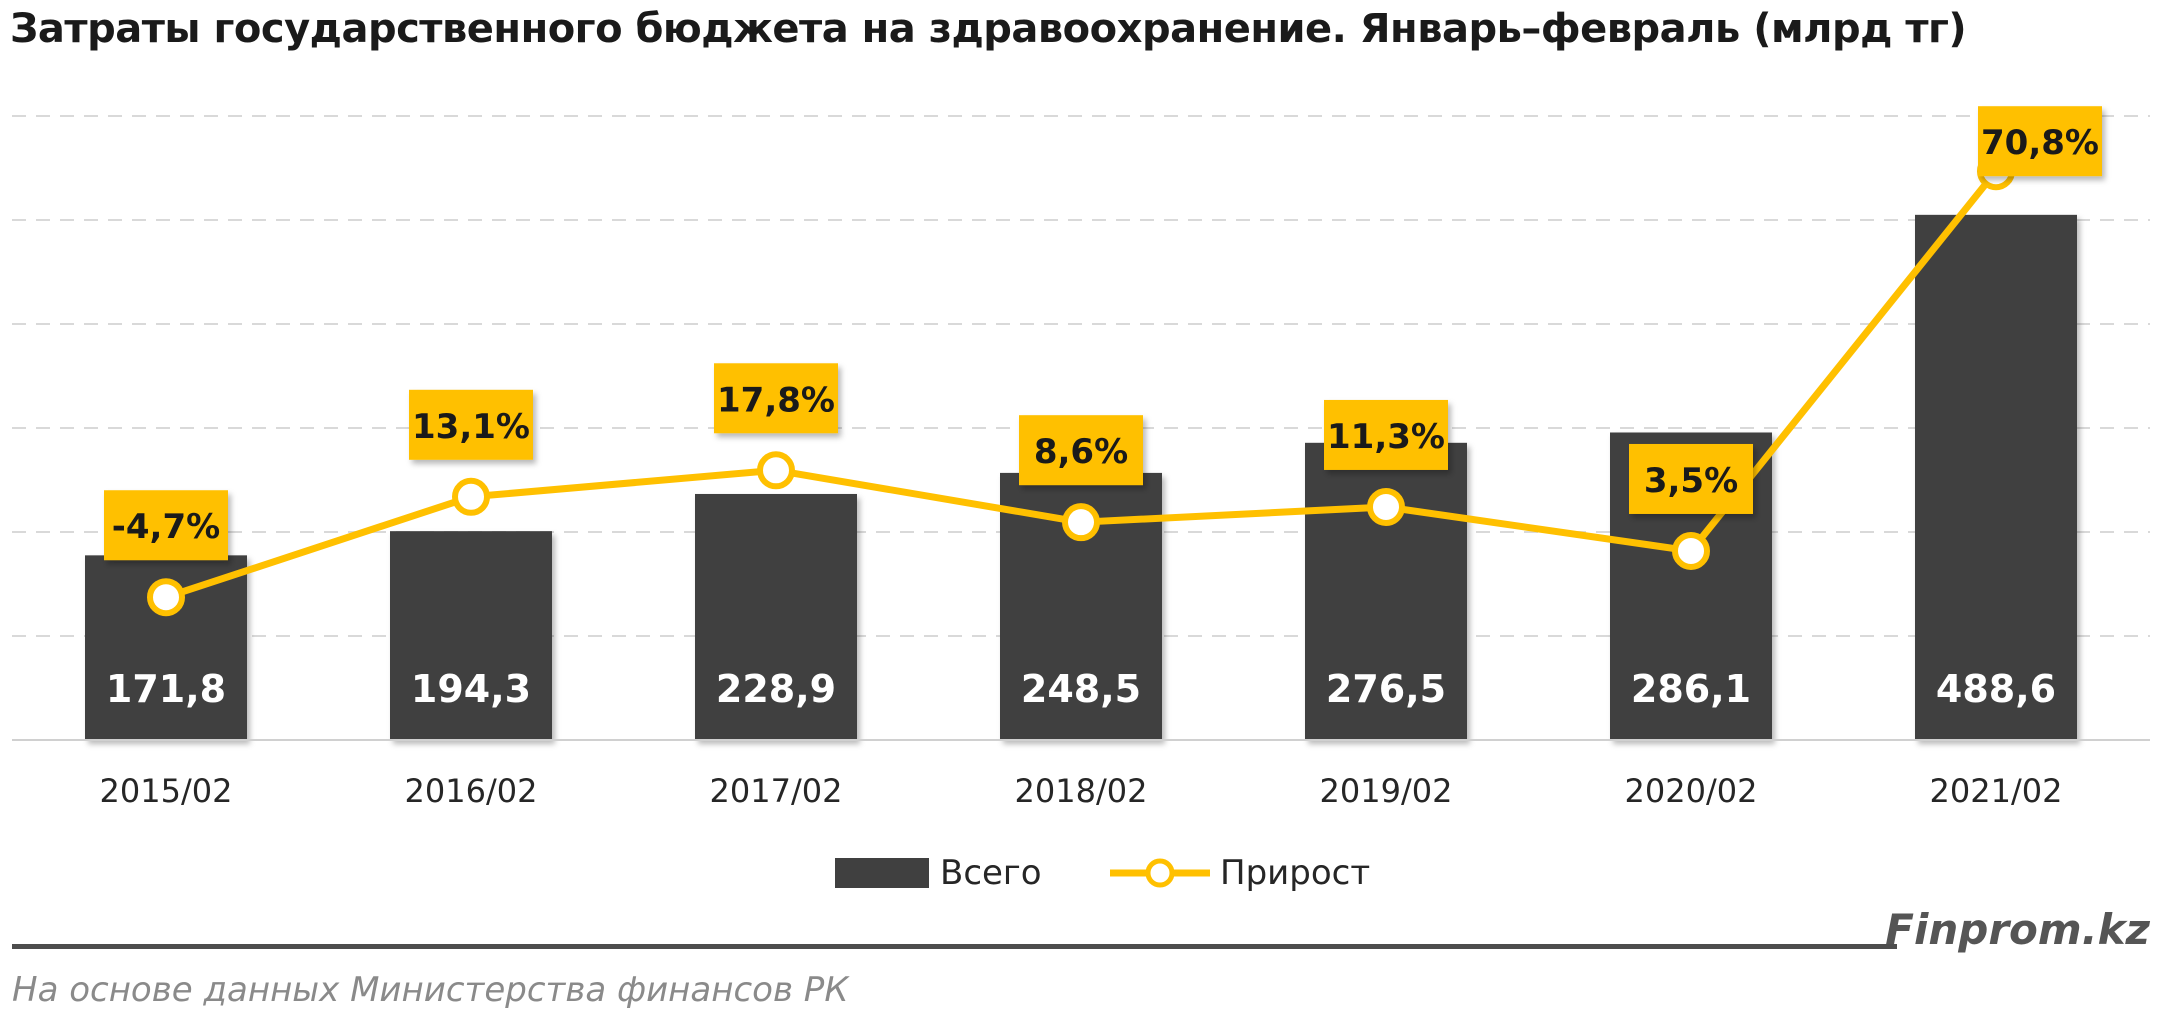 The width and height of the screenshot is (2160, 1024). I want to click on growth-label: 13,1%, so click(471, 424).